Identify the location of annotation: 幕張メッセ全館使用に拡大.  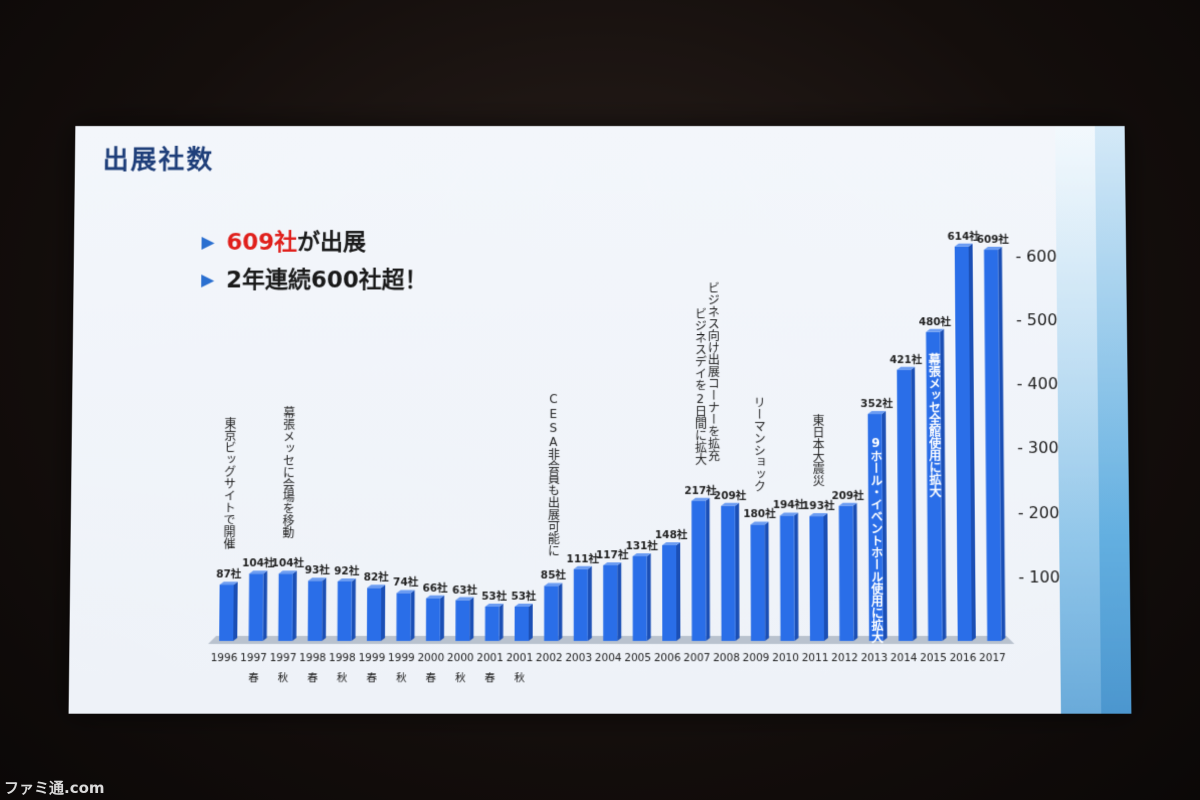
(934, 426).